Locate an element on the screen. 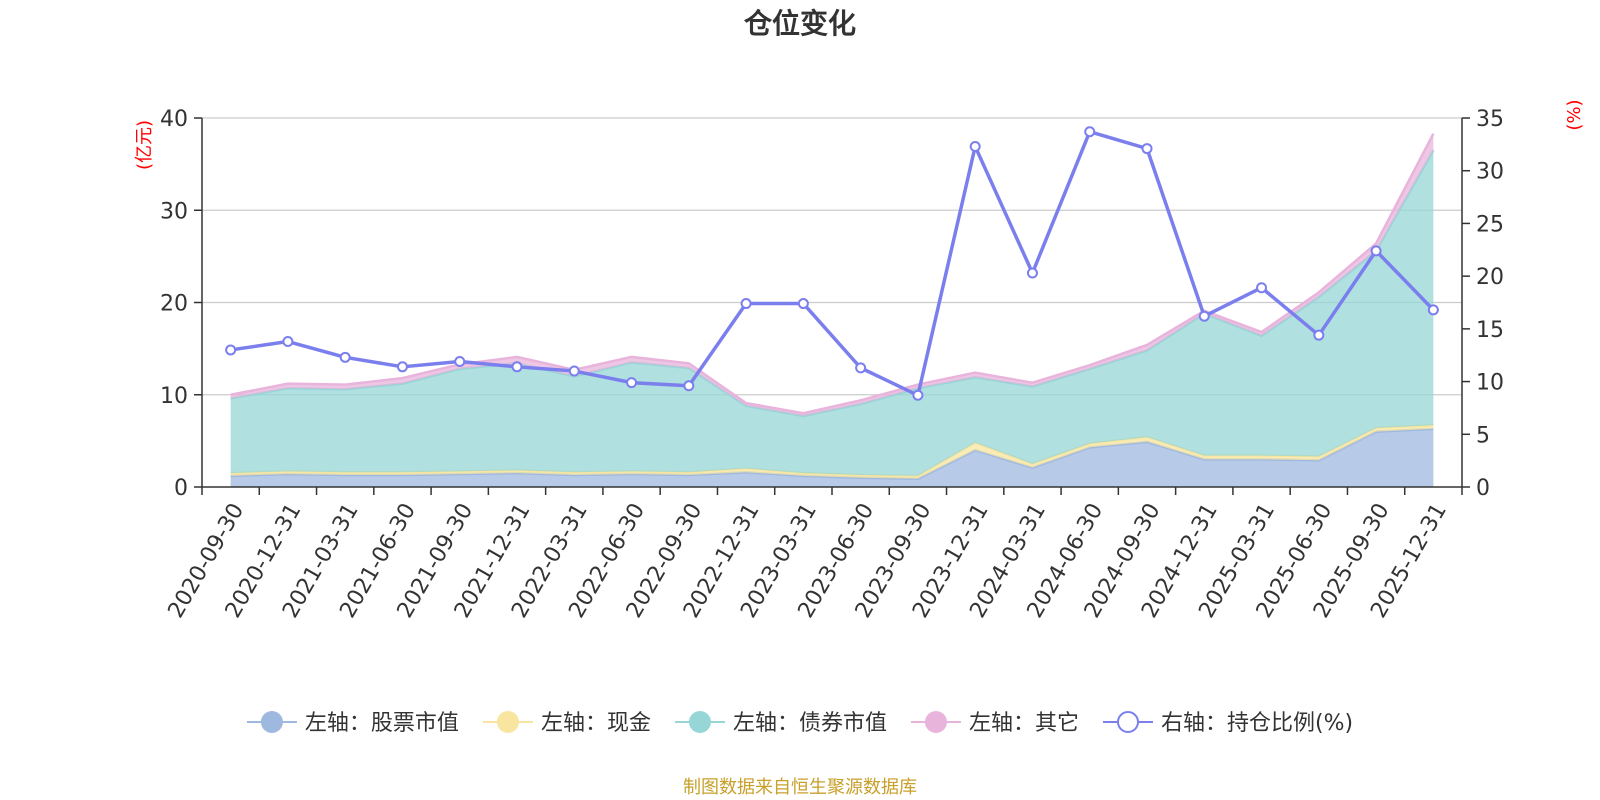 The image size is (1600, 800). left-axis-unit: (亿元) is located at coordinates (144, 145).